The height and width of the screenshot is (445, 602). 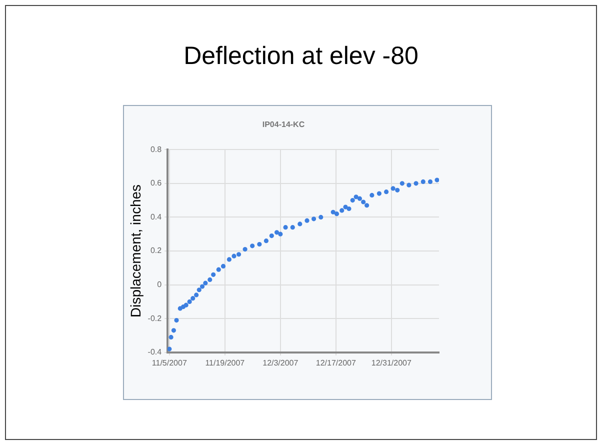 What do you see at coordinates (156, 251) in the screenshot?
I see `y-tick-label: 0.2` at bounding box center [156, 251].